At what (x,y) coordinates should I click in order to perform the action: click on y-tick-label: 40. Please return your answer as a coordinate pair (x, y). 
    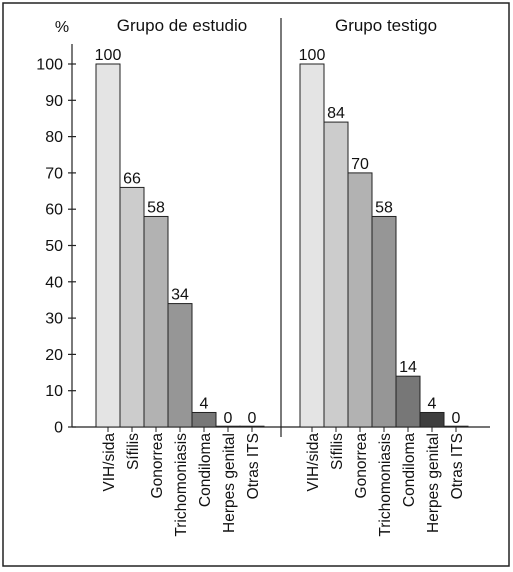
    Looking at the image, I should click on (54, 282).